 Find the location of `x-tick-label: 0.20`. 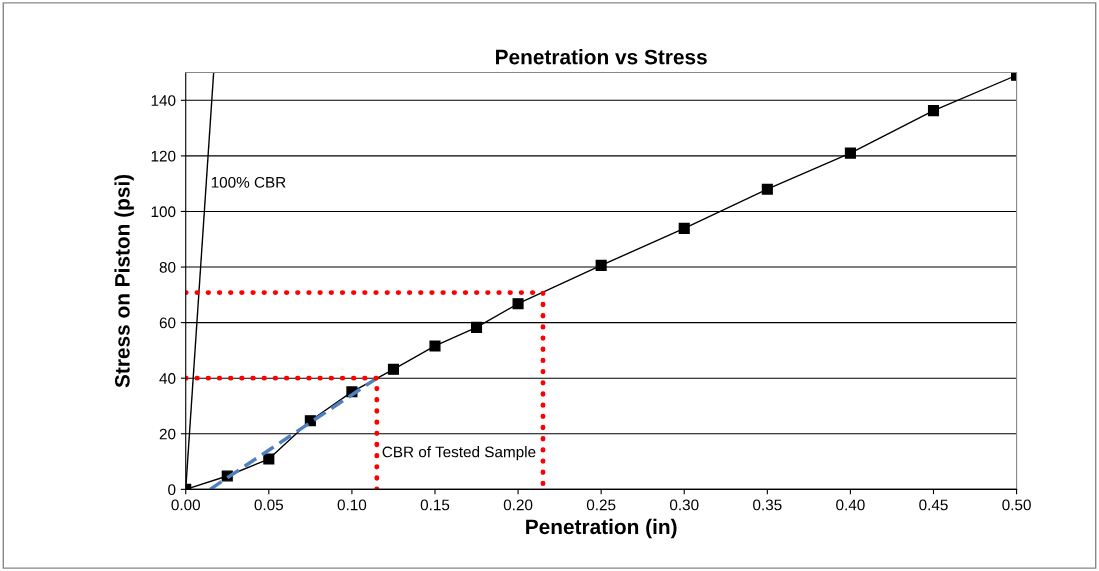

x-tick-label: 0.20 is located at coordinates (518, 505).